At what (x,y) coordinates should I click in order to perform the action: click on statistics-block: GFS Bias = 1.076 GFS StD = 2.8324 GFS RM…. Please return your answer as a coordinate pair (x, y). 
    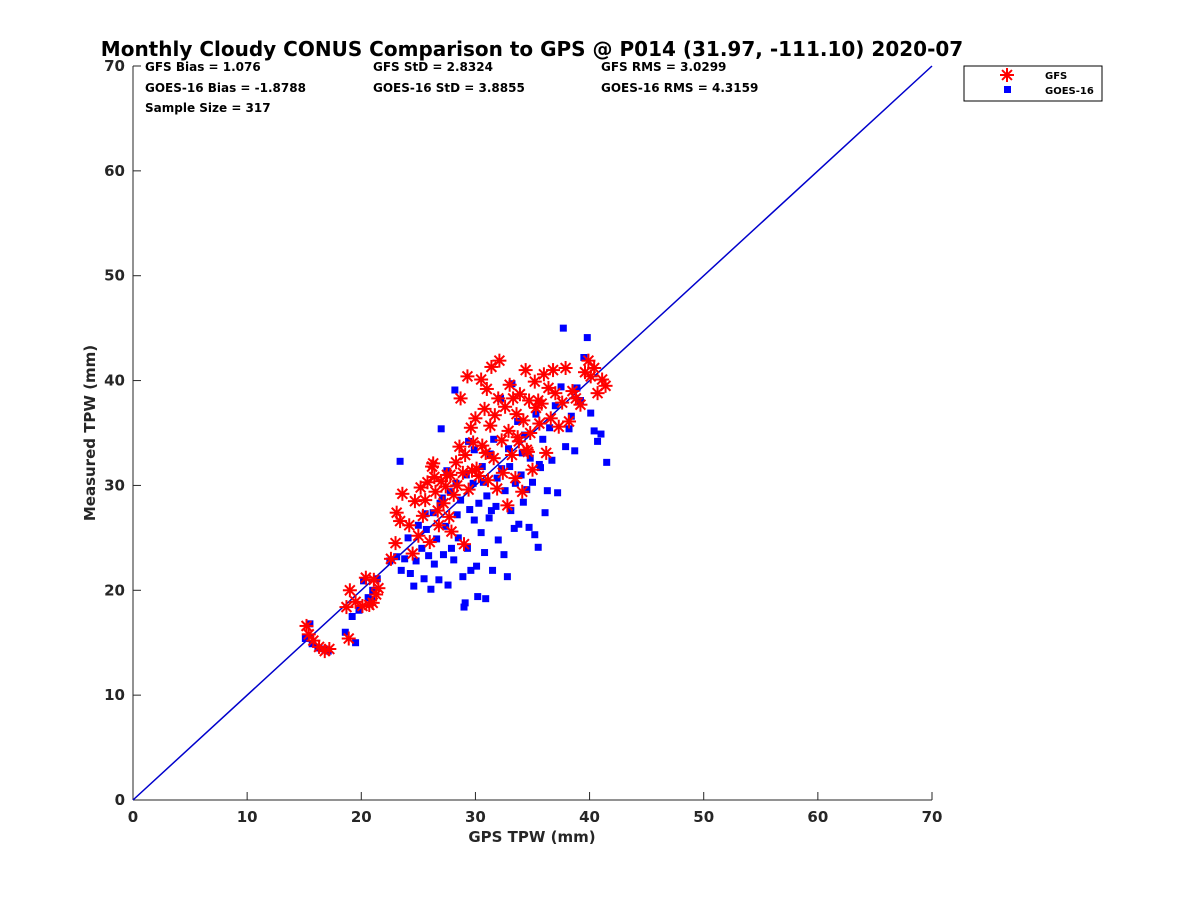
    Looking at the image, I should click on (451, 87).